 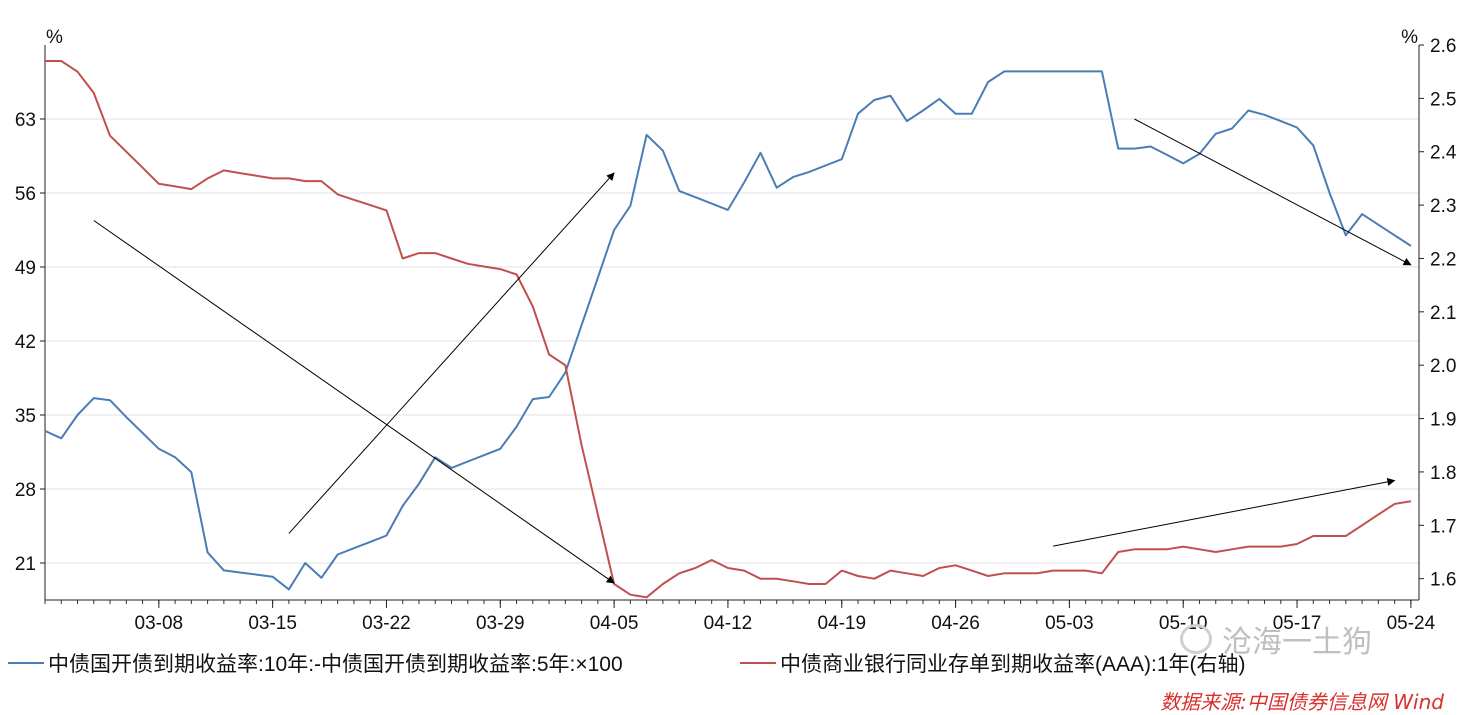 What do you see at coordinates (1443, 366) in the screenshot?
I see `right-tick-label: 2.0` at bounding box center [1443, 366].